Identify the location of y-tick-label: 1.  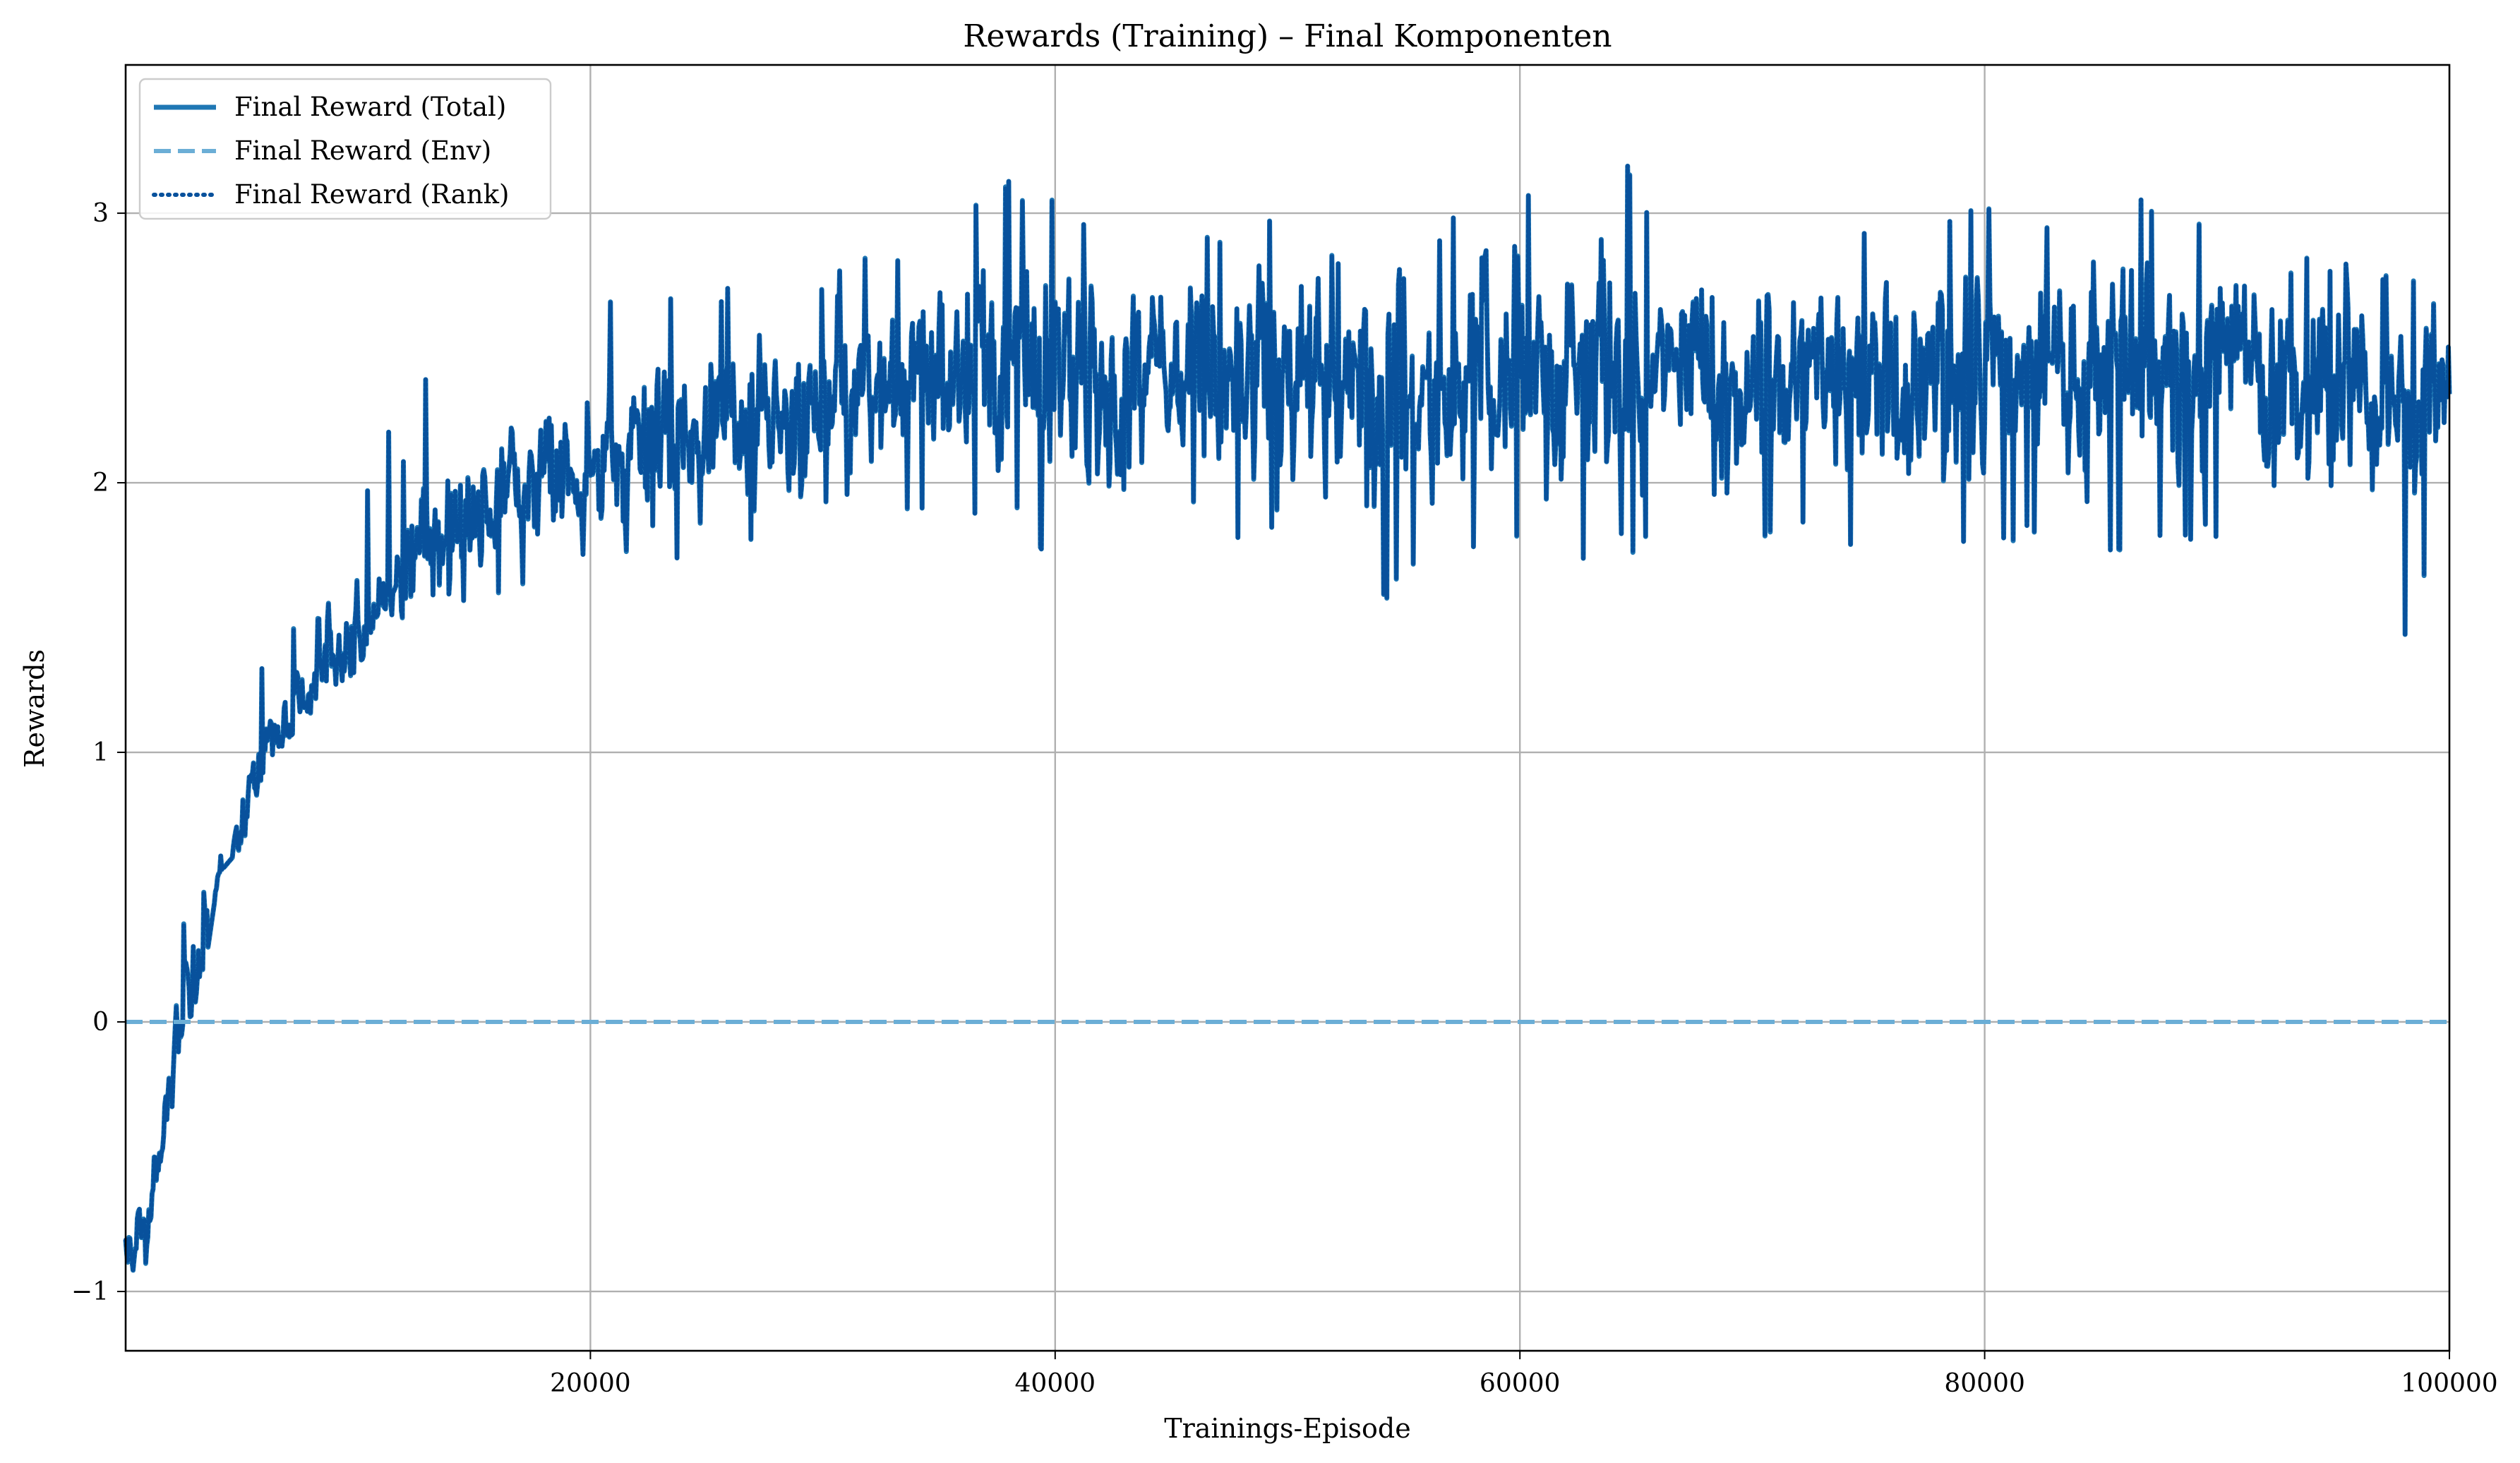
(100, 753).